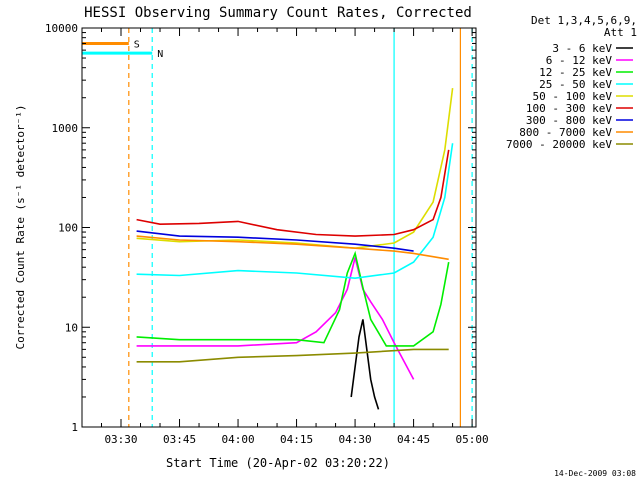  I want to click on x-tick-label: 04:00, so click(237, 439).